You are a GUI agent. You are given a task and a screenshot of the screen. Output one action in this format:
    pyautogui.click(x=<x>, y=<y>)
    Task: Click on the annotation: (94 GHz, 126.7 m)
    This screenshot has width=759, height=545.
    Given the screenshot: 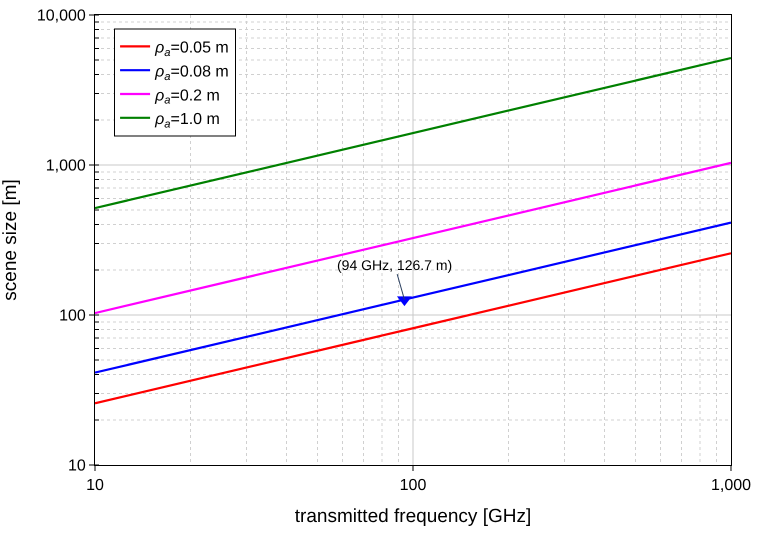 What is the action you would take?
    pyautogui.click(x=394, y=265)
    